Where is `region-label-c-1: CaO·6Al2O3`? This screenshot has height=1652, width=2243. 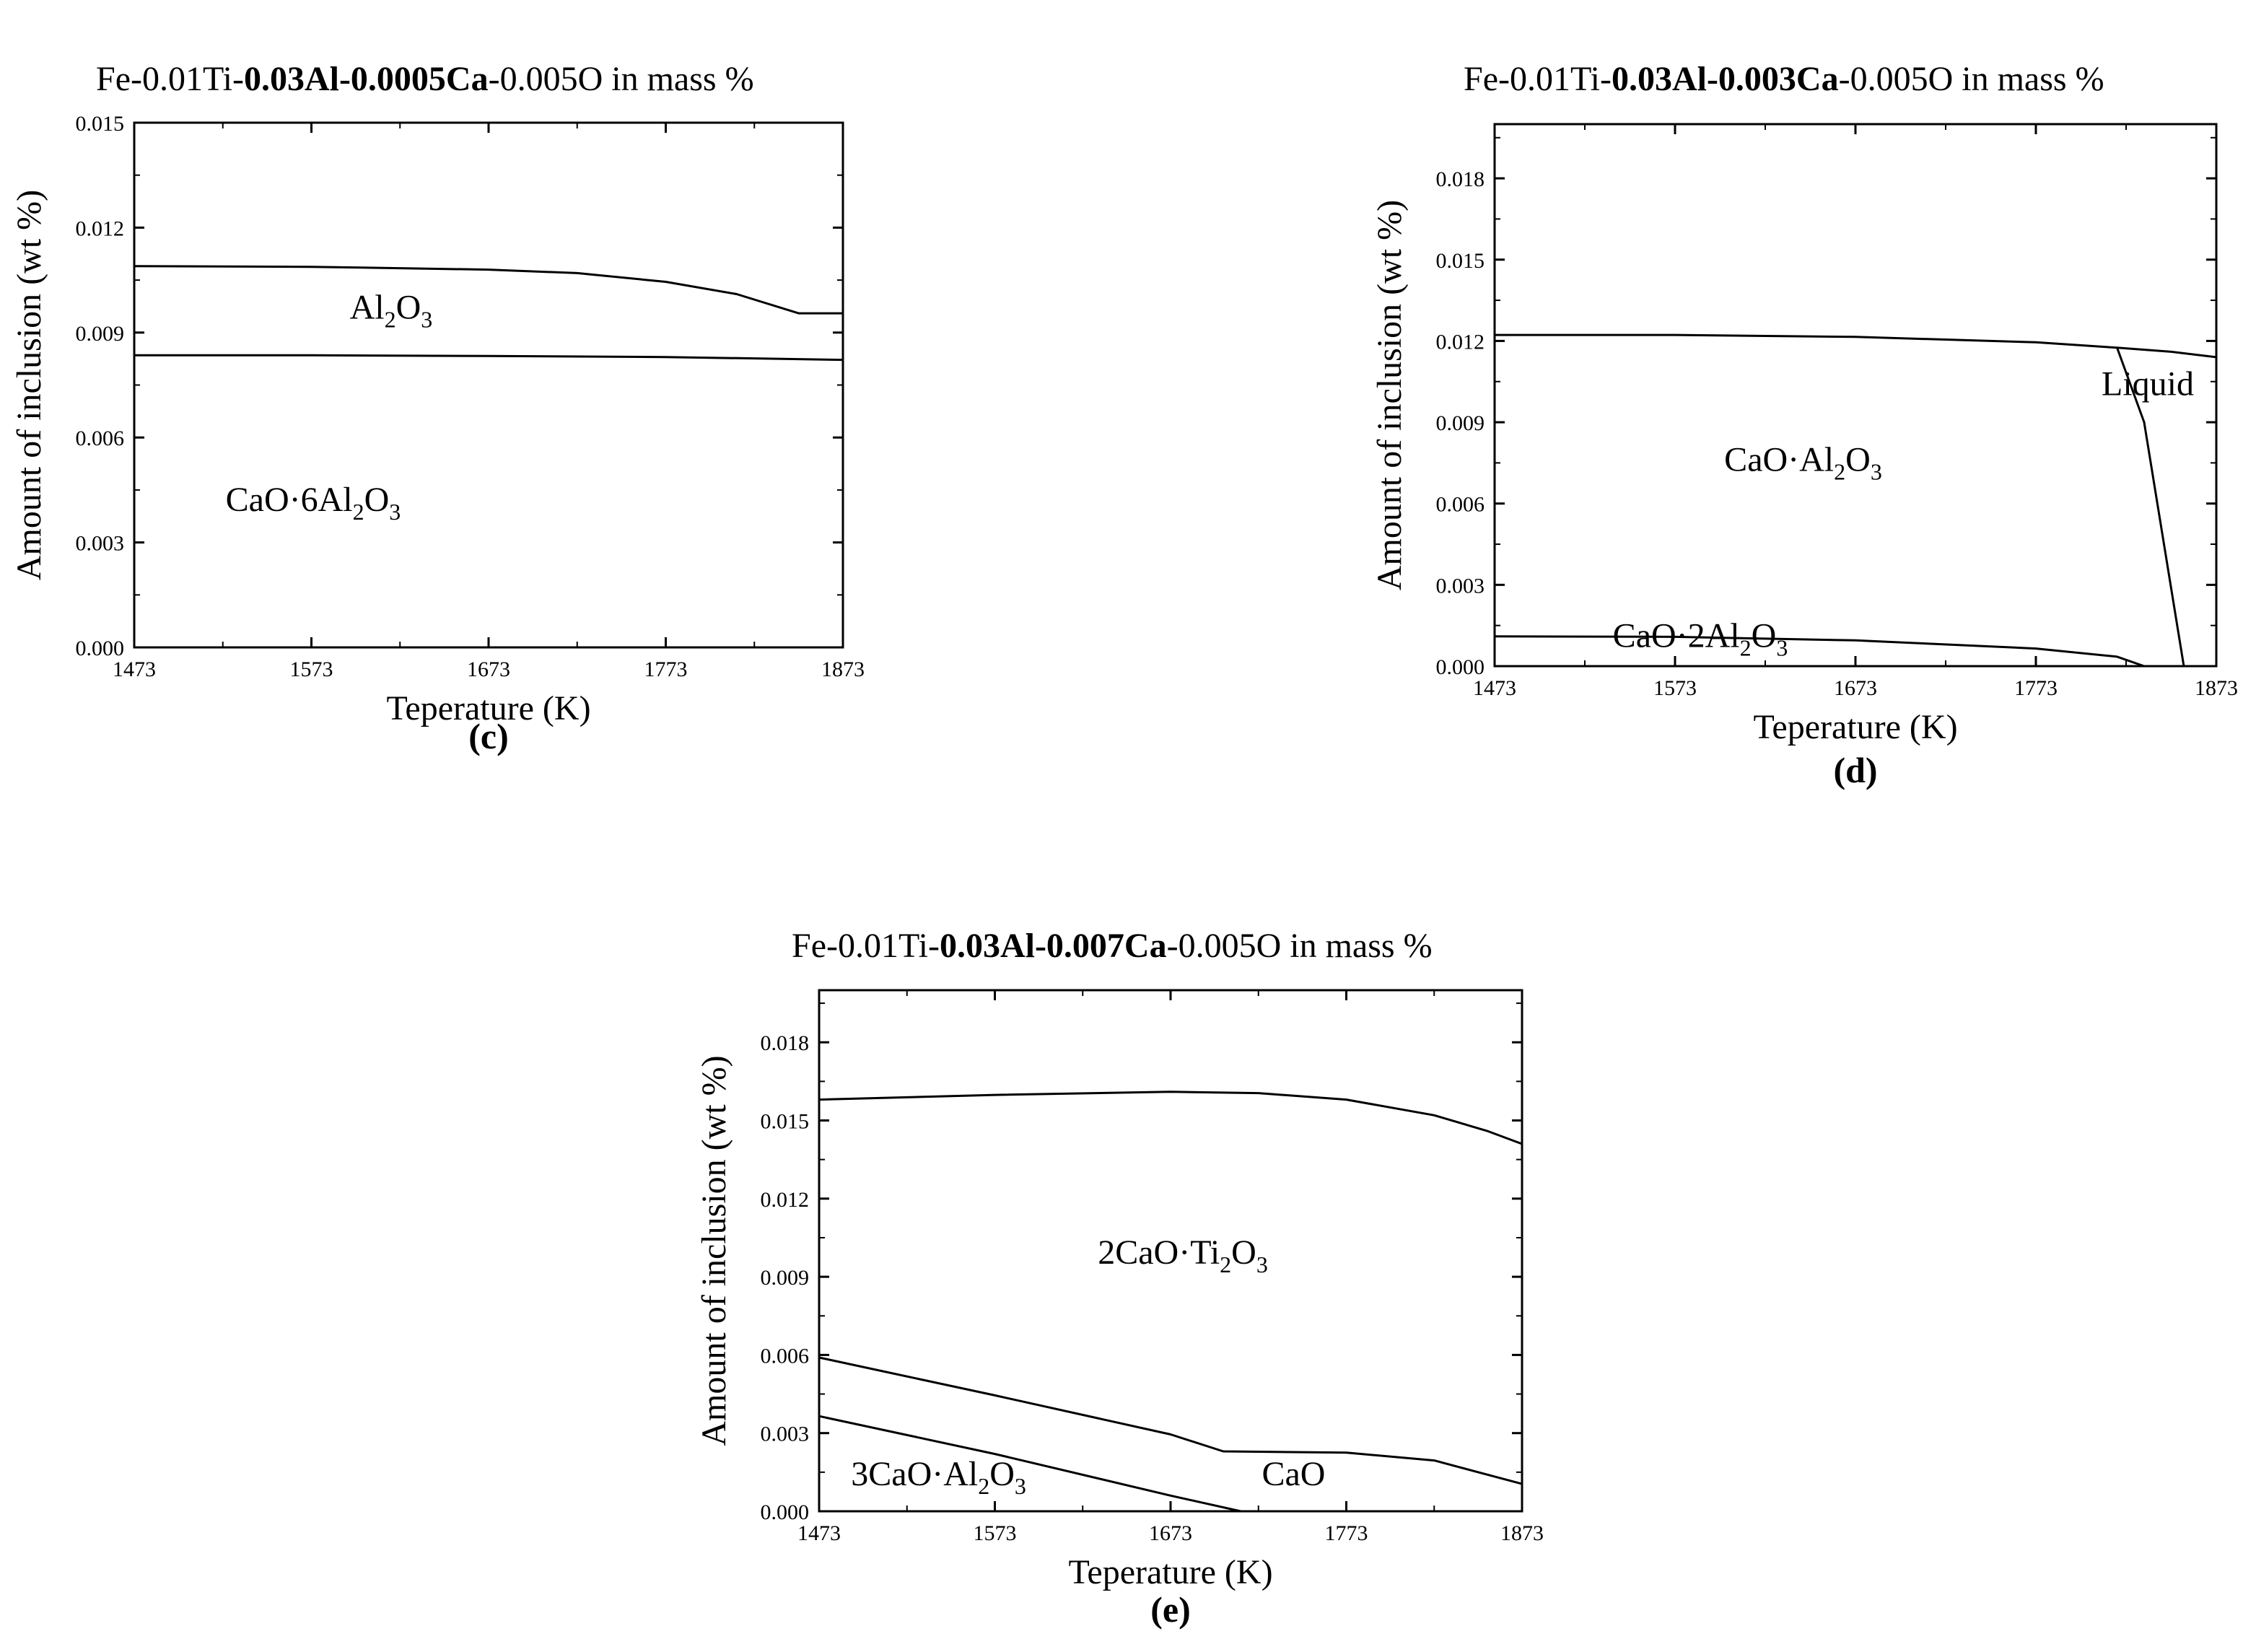 region-label-c-1: CaO·6Al2O3 is located at coordinates (313, 503).